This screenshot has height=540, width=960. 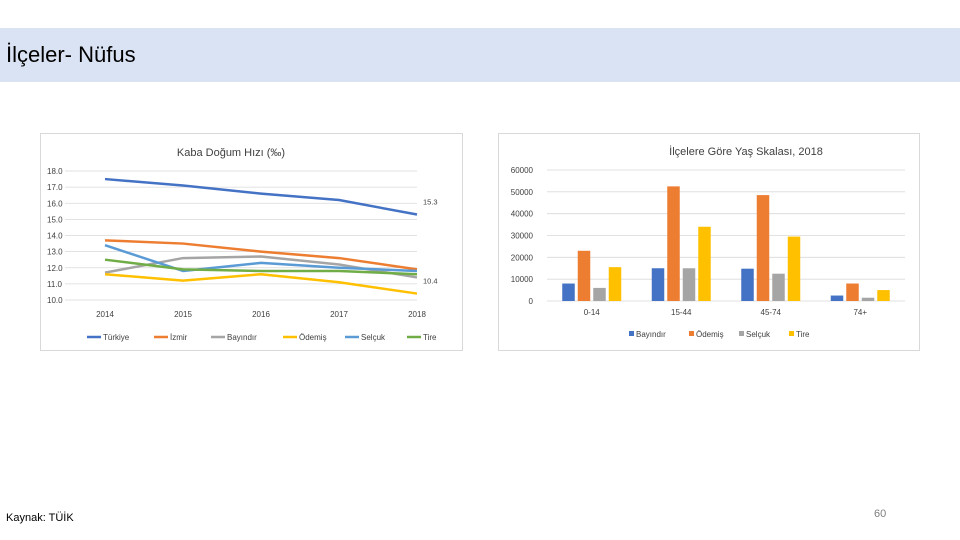 What do you see at coordinates (55, 268) in the screenshot?
I see `y-tick-label: 12.0` at bounding box center [55, 268].